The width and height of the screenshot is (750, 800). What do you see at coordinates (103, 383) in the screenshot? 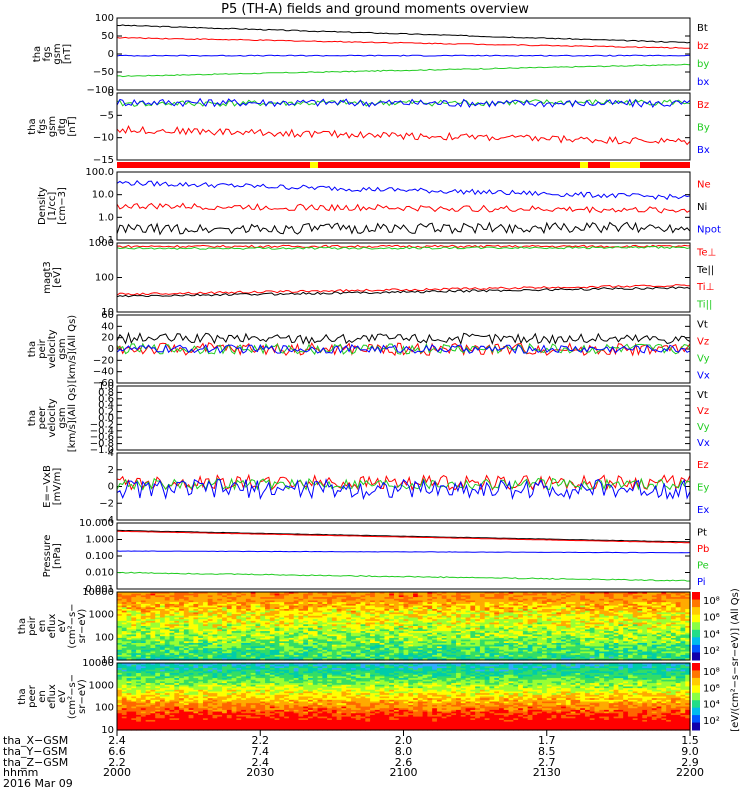
I see `ytick-label: −60` at bounding box center [103, 383].